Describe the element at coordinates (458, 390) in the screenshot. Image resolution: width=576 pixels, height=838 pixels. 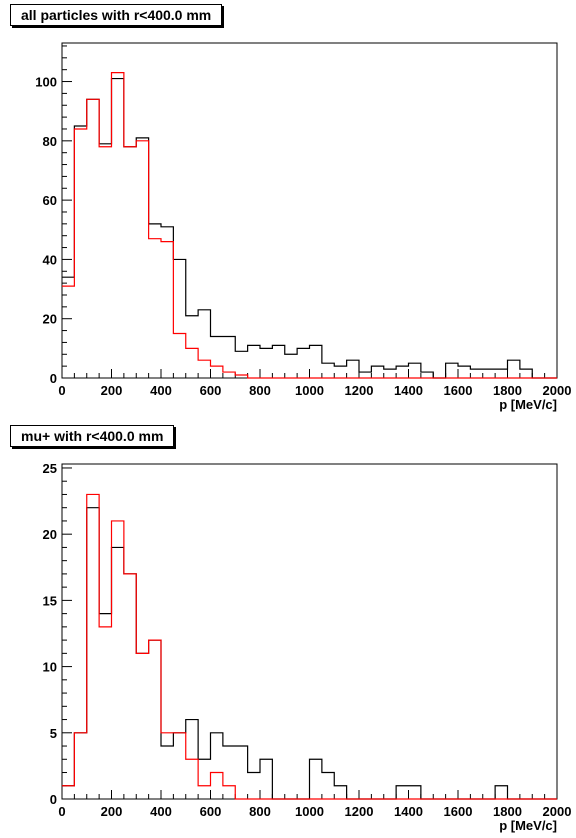
I see `chart-1-x-tick-label: 1600` at that location.